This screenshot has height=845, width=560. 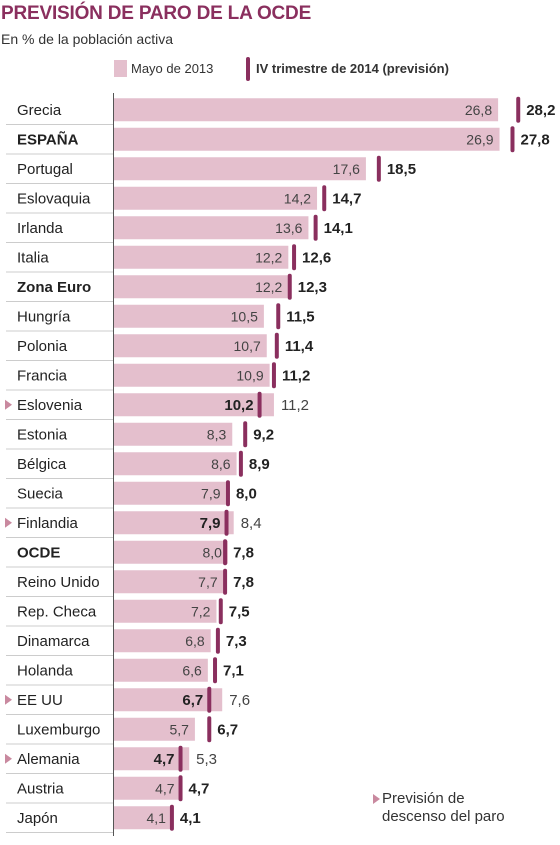 I want to click on category-label-espana: ESPAÑA, so click(x=48, y=139).